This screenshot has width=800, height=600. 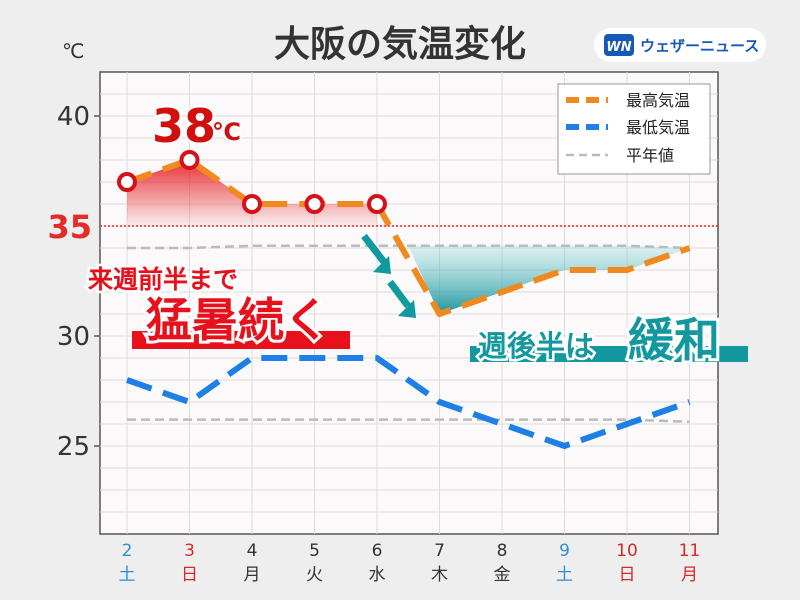 What do you see at coordinates (618, 47) in the screenshot?
I see `brand-mark: WN` at bounding box center [618, 47].